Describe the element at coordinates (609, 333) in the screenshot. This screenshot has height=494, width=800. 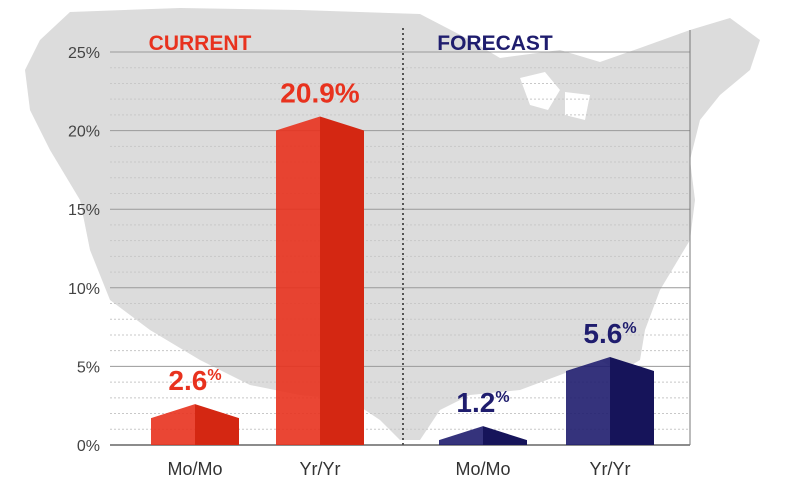
I see `value-label: 5.6%` at that location.